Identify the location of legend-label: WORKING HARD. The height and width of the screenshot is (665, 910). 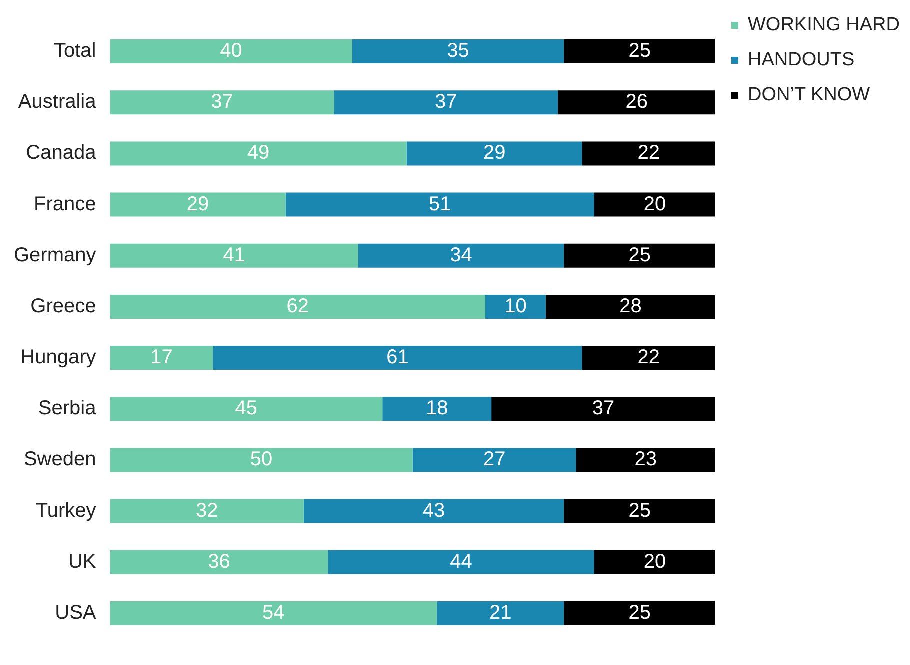
(824, 25).